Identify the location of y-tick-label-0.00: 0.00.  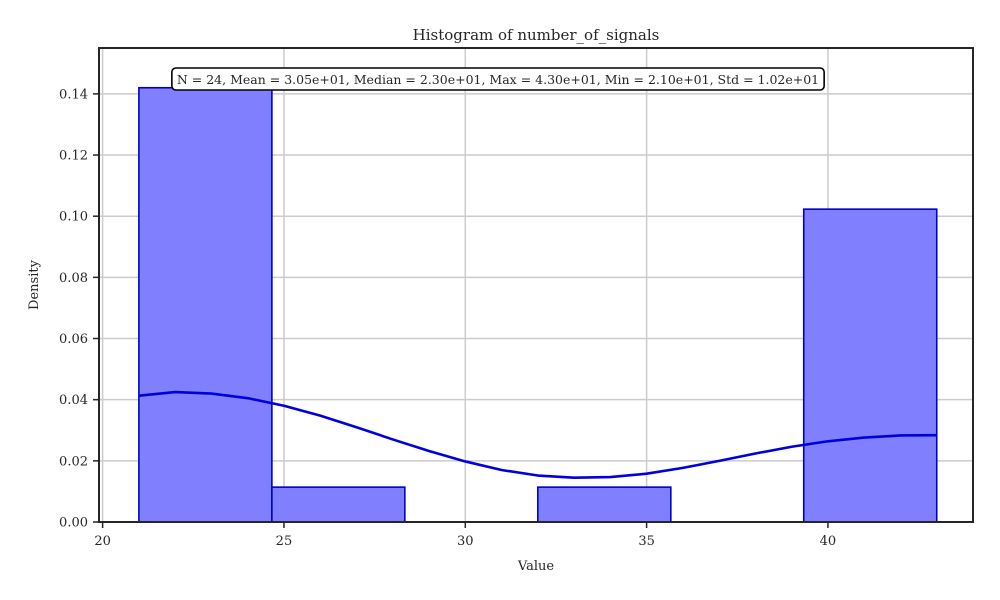
(73, 523).